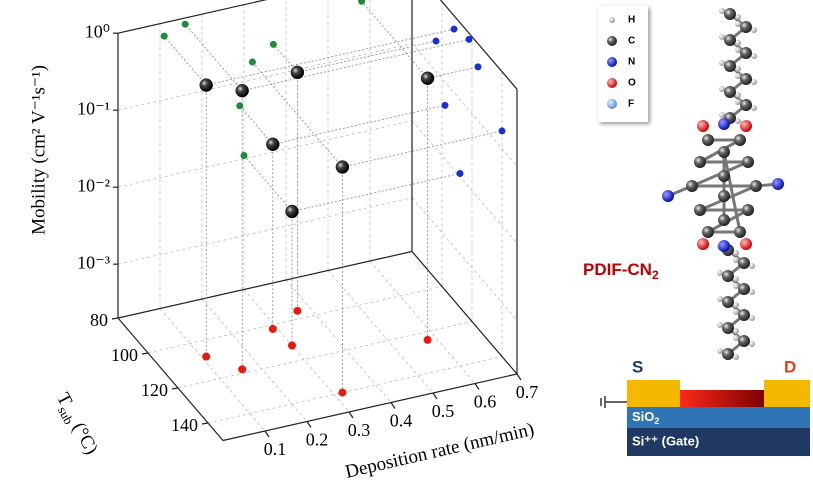  What do you see at coordinates (655, 275) in the screenshot?
I see `molecule-name-sub: 2` at bounding box center [655, 275].